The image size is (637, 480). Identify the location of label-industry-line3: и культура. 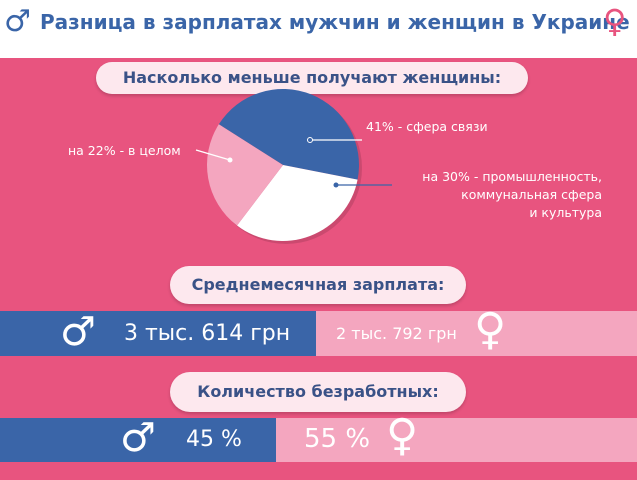
(565, 212).